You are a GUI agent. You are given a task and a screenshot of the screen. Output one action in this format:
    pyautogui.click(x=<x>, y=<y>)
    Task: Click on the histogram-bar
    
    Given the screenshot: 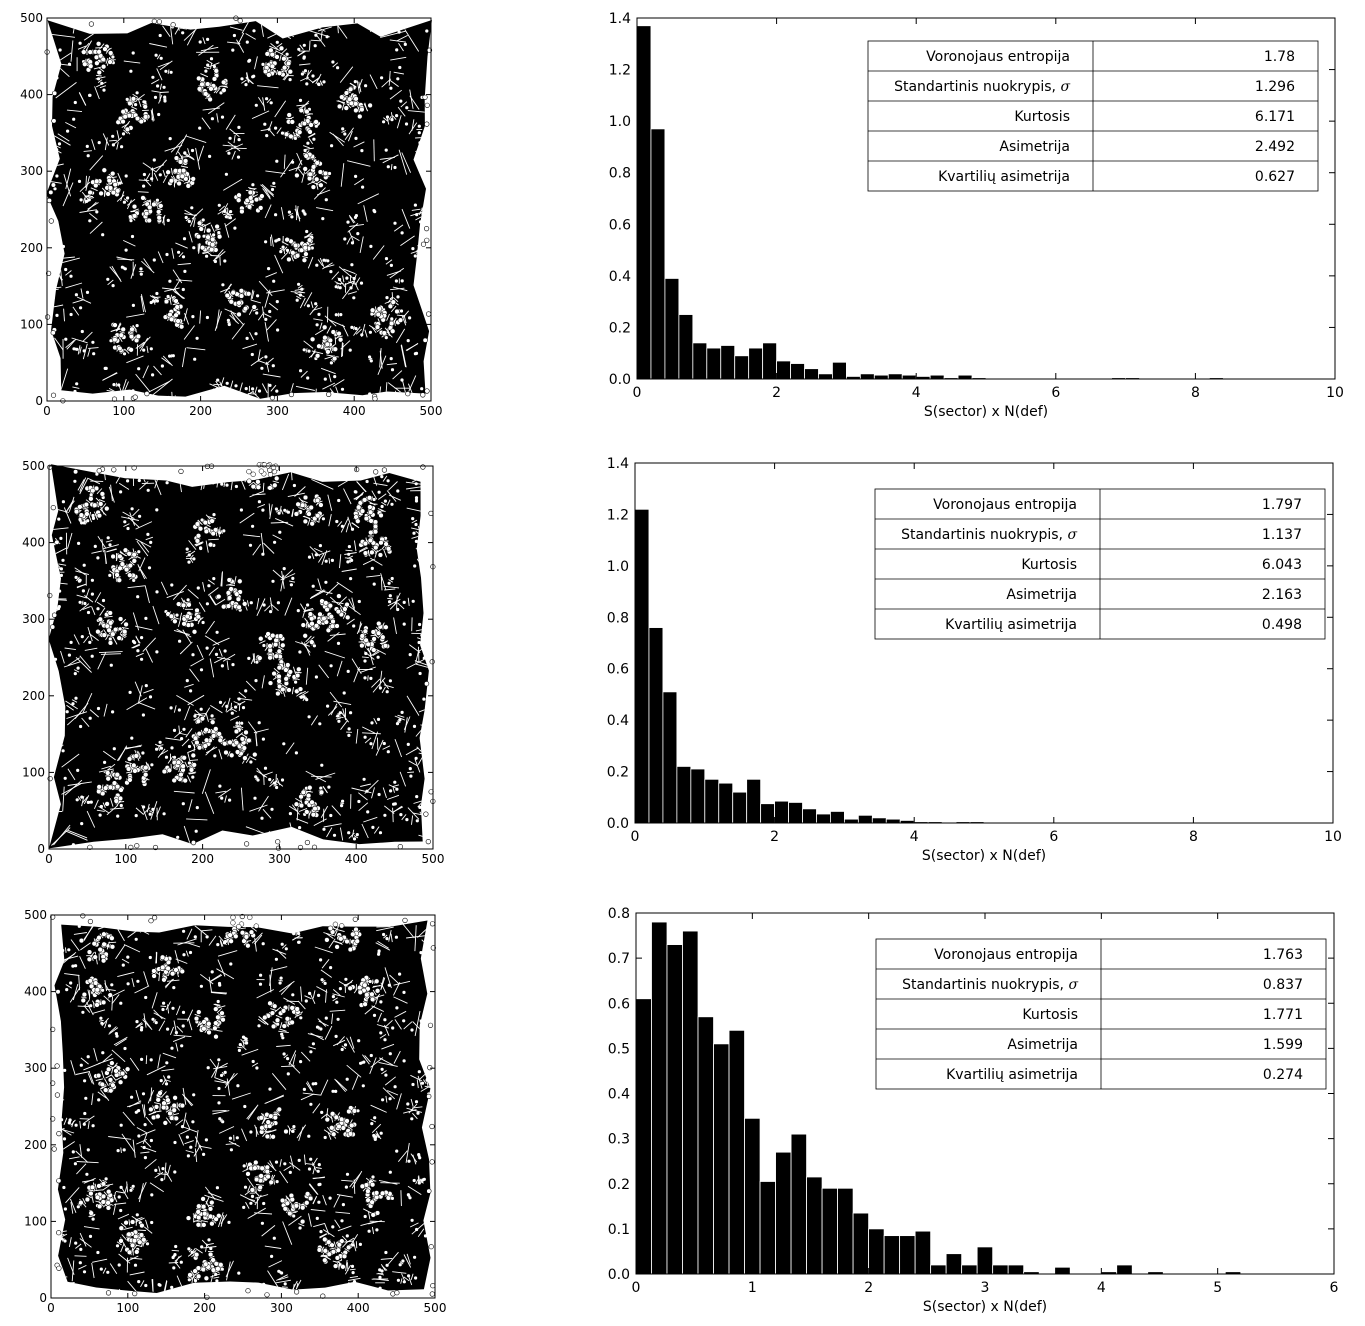 What is the action you would take?
    pyautogui.click(x=846, y=1231)
    